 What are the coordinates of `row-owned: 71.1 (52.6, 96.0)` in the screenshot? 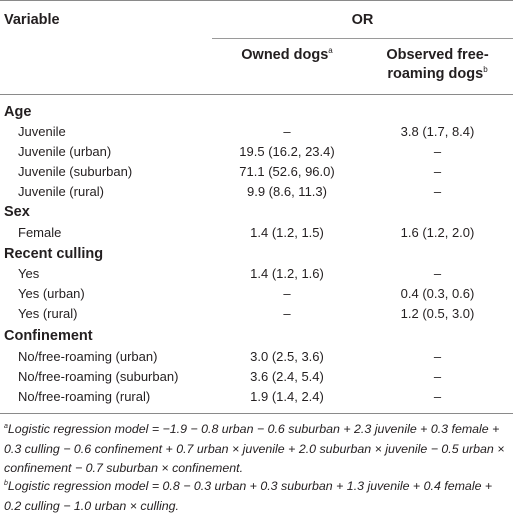 It's located at (287, 171).